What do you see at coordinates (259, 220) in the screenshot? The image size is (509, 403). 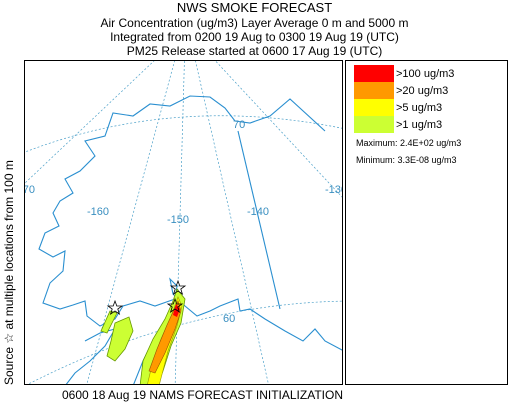 I see `alaska-border` at bounding box center [259, 220].